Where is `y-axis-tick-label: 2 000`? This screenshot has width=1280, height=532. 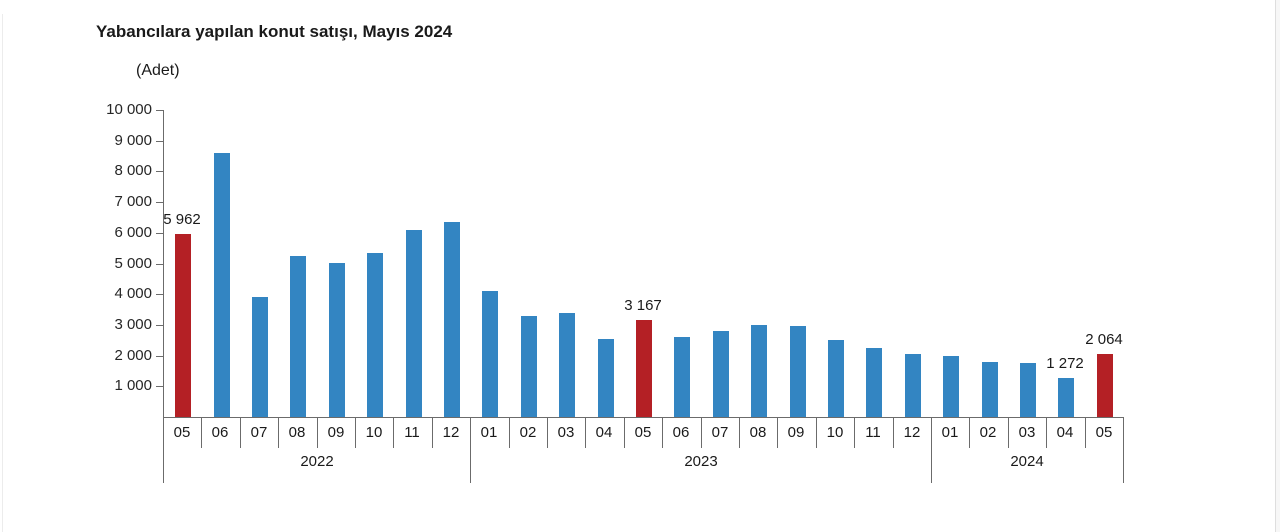 y-axis-tick-label: 2 000 is located at coordinates (133, 355).